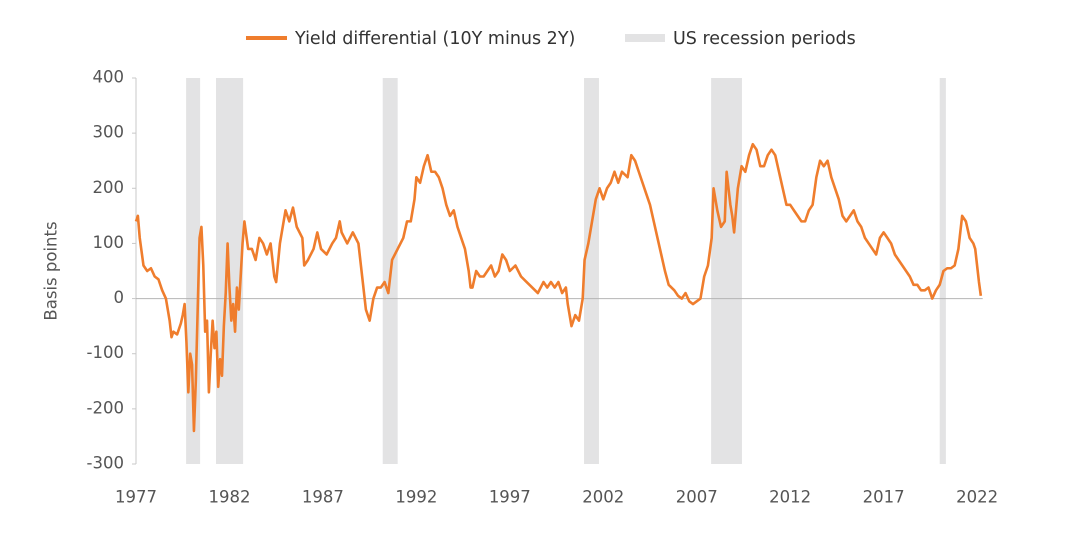 The width and height of the screenshot is (1074, 538). Describe the element at coordinates (764, 39) in the screenshot. I see `legend-label: US recession periods` at that location.